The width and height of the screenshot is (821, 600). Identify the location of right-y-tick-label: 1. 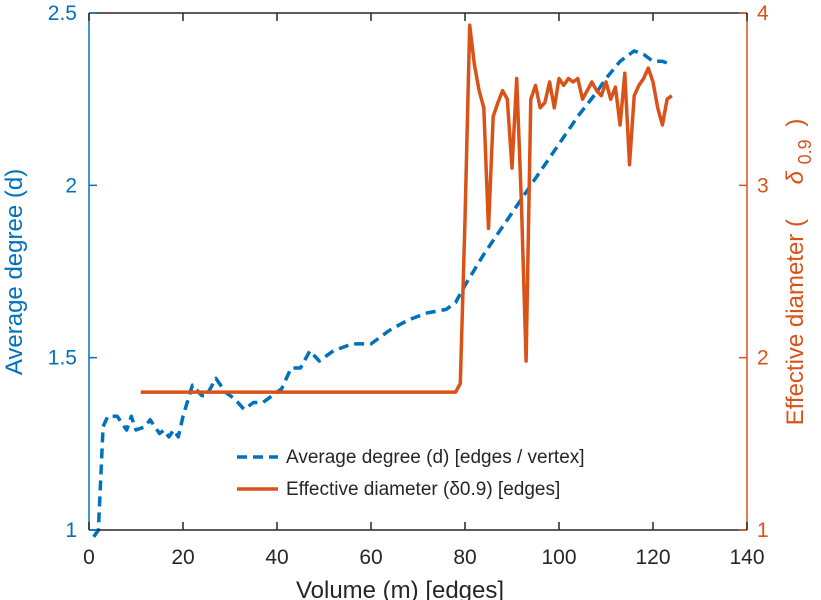
(763, 530).